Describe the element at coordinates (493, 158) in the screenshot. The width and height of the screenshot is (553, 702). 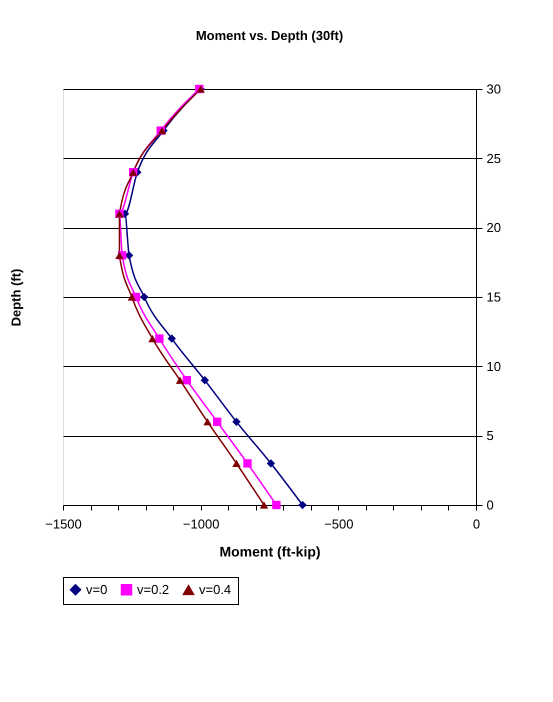
I see `y-tick-label: 25` at that location.